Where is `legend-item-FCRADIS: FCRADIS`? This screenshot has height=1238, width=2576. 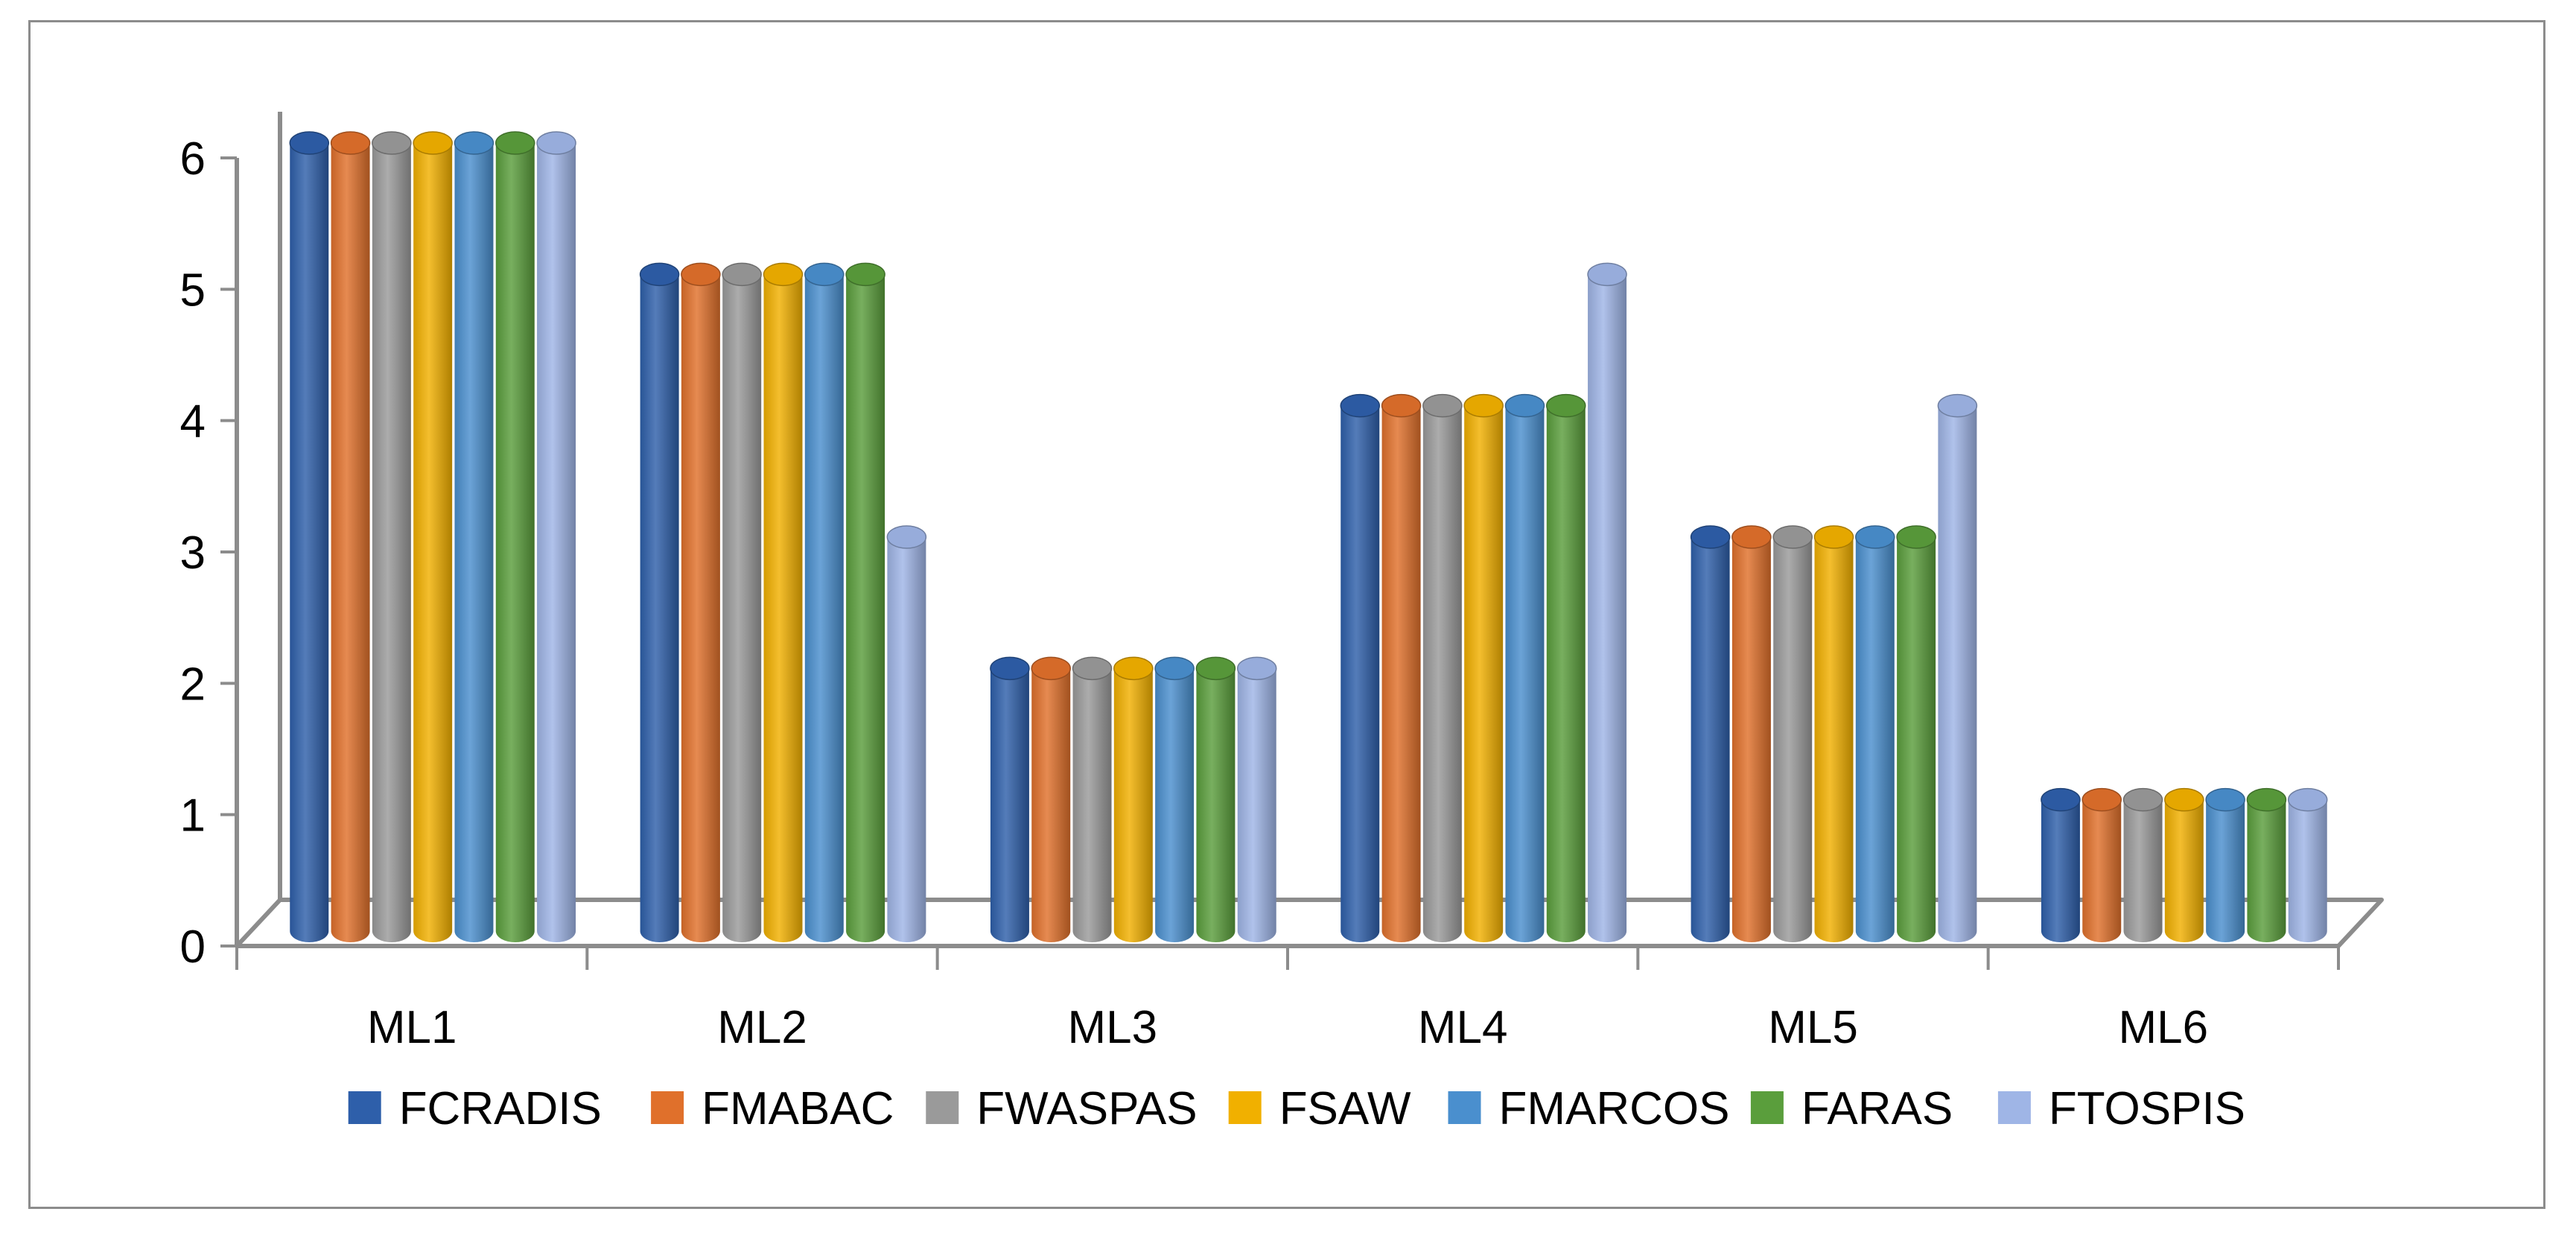 legend-item-FCRADIS: FCRADIS is located at coordinates (475, 1108).